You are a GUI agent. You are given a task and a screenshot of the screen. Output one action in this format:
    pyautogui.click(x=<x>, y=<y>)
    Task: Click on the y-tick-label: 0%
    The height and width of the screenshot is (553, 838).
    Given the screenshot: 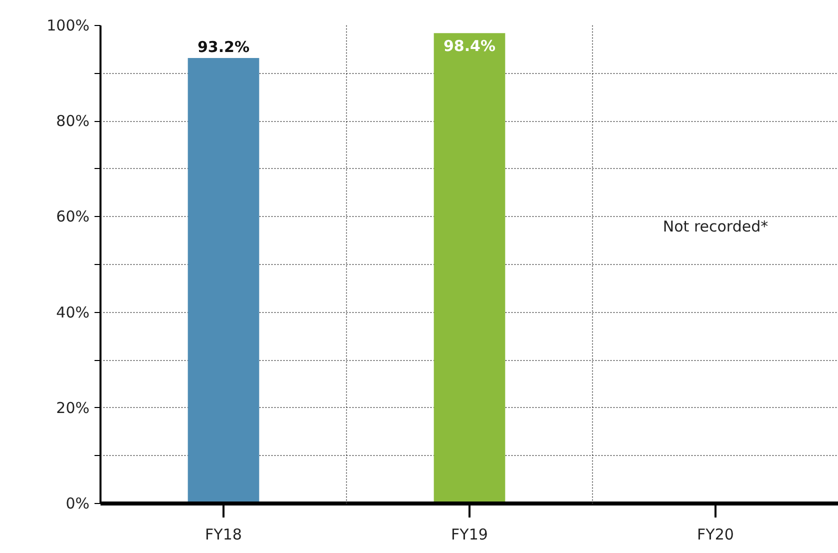 What is the action you would take?
    pyautogui.click(x=78, y=503)
    